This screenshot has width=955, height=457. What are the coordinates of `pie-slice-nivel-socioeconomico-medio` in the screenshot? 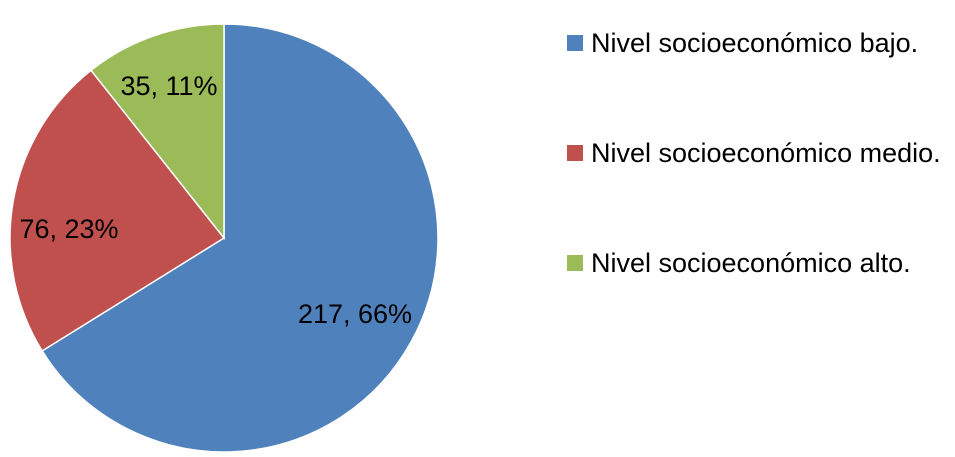 It's located at (117, 210).